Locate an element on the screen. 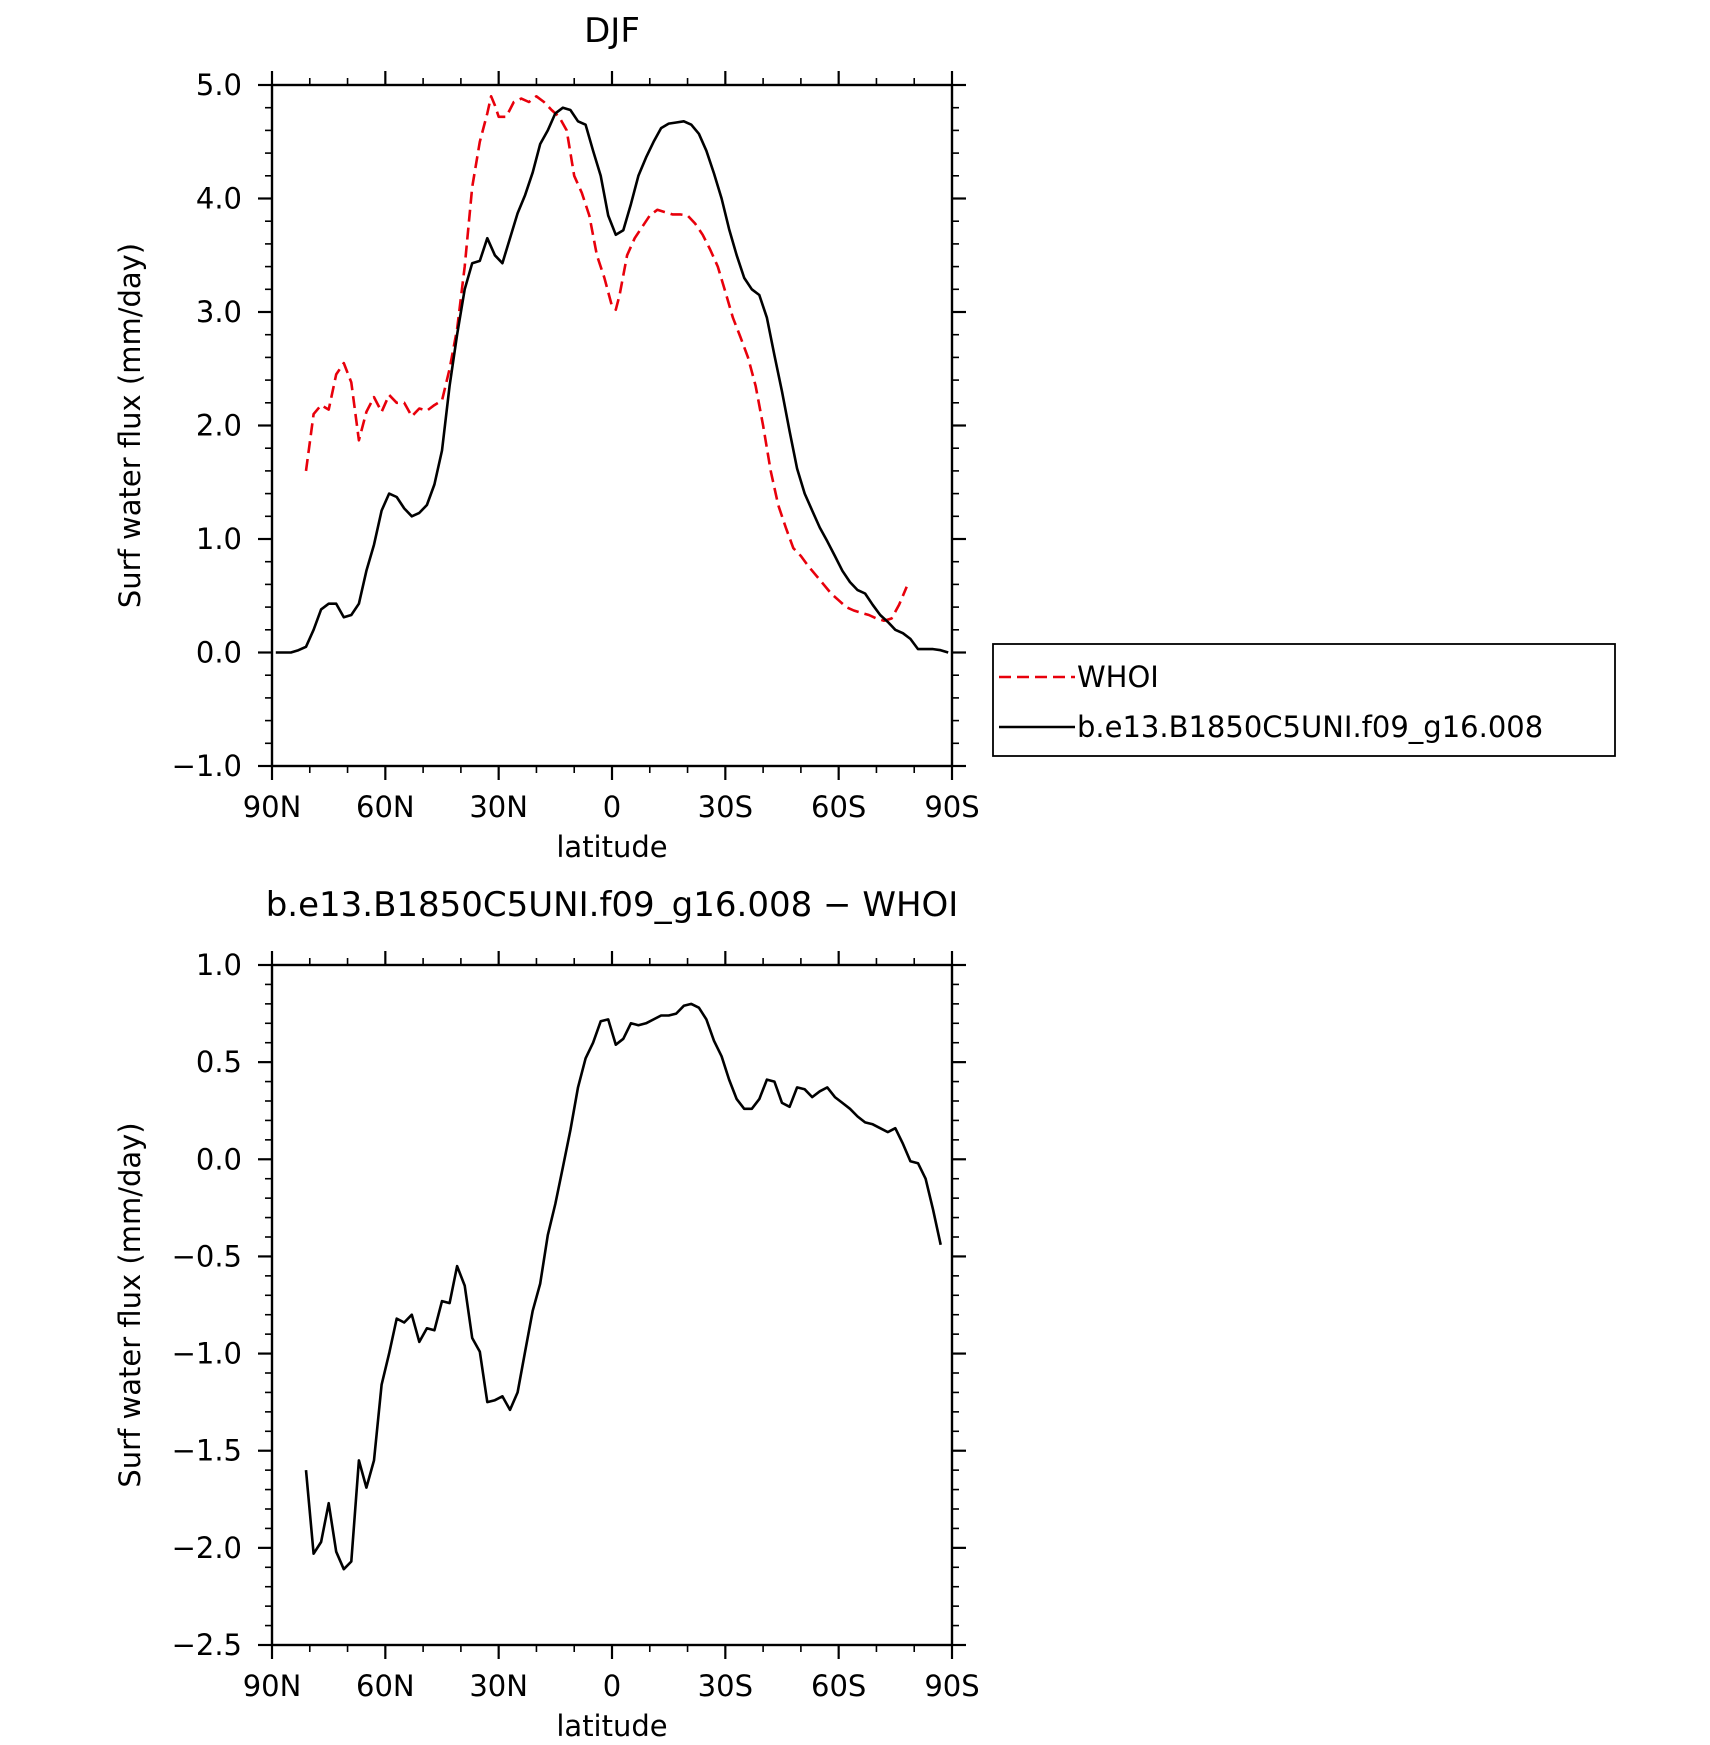 Image resolution: width=1710 pixels, height=1745 pixels. y-tick-label: −2.5 is located at coordinates (207, 1645).